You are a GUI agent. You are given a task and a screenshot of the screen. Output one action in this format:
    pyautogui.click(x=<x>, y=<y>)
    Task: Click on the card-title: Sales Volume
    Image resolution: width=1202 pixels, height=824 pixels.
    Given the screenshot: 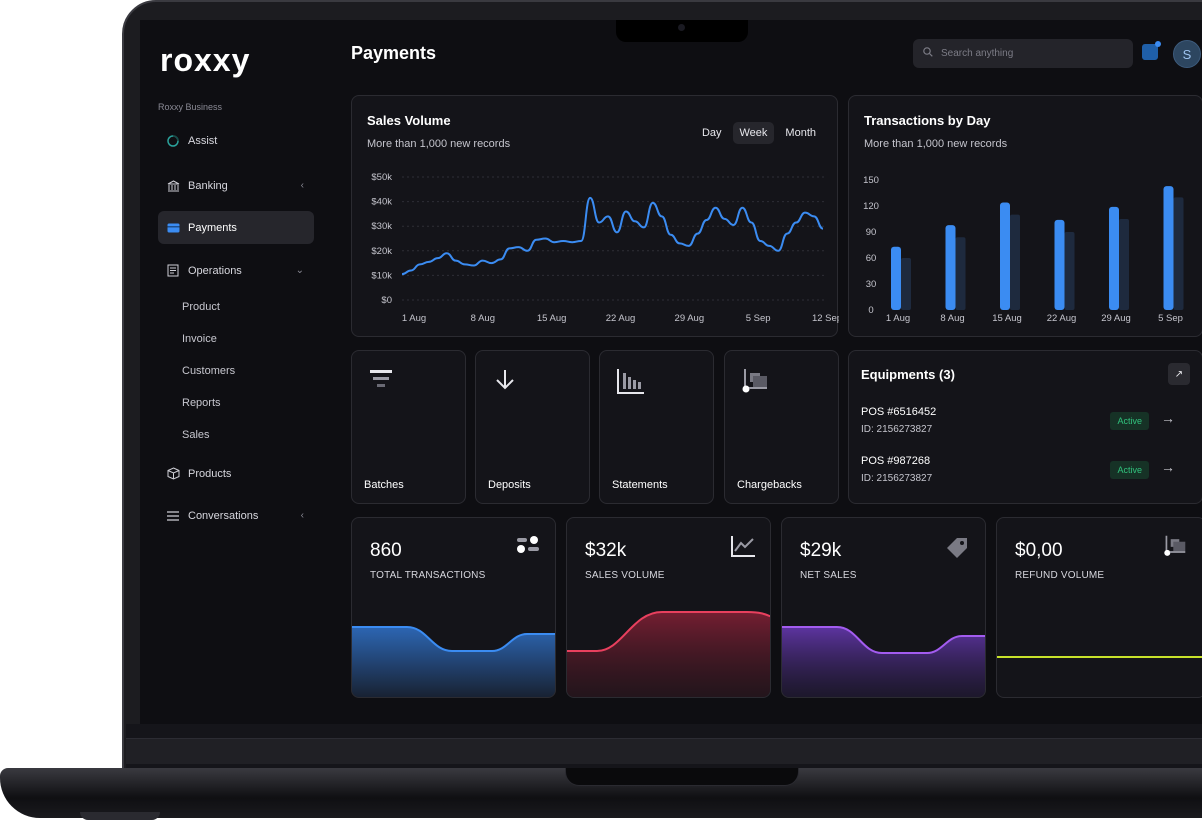 What is the action you would take?
    pyautogui.click(x=409, y=120)
    